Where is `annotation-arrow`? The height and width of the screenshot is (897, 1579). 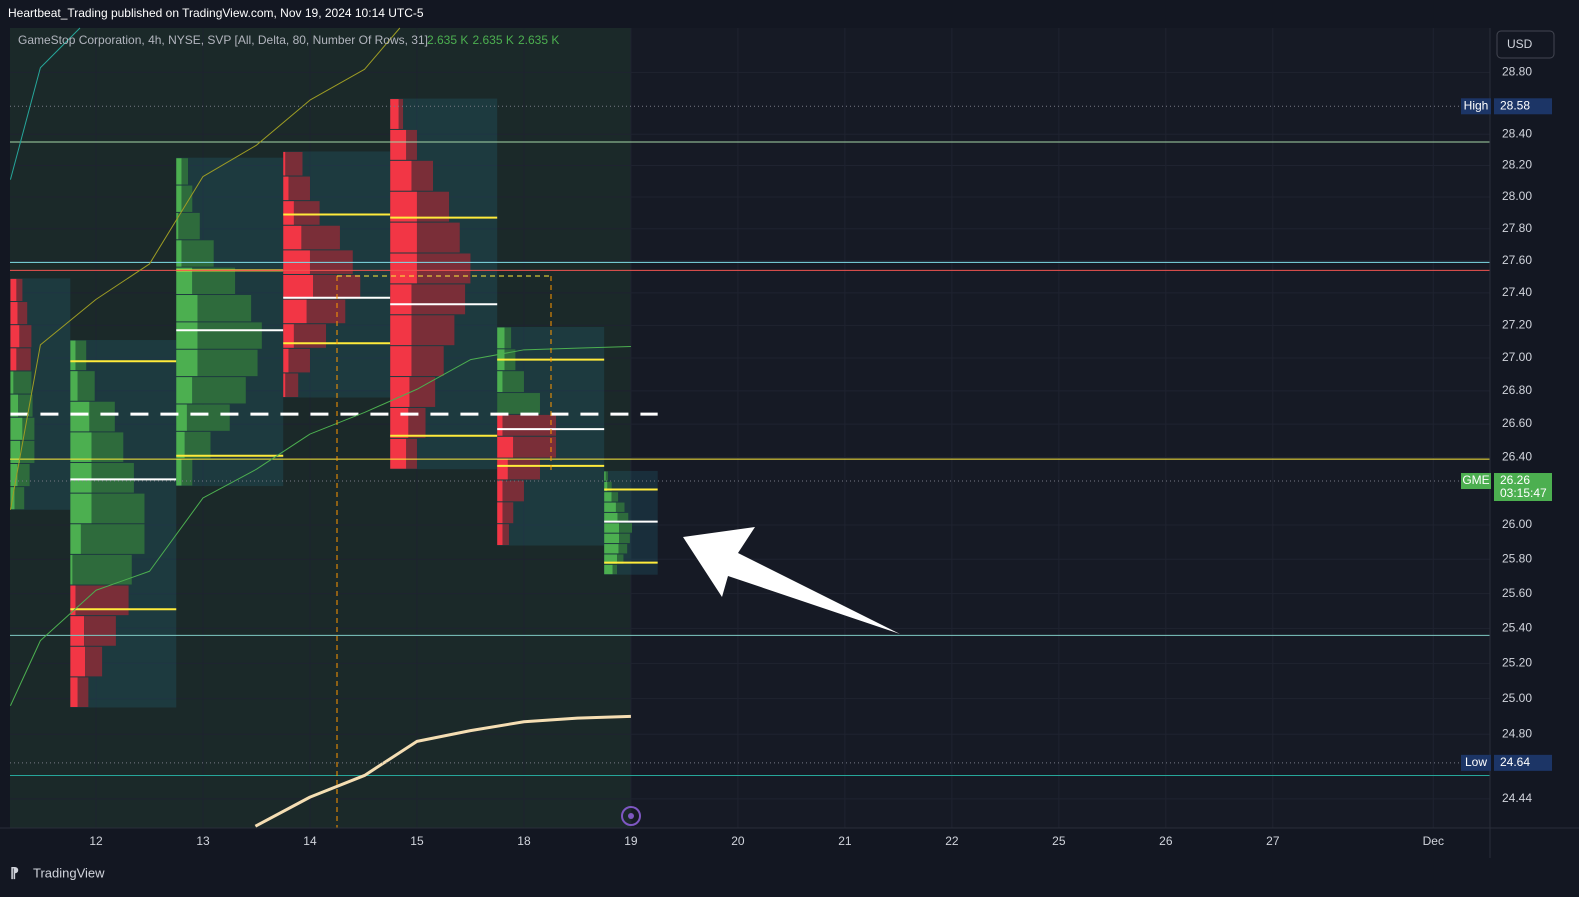
annotation-arrow is located at coordinates (791, 580).